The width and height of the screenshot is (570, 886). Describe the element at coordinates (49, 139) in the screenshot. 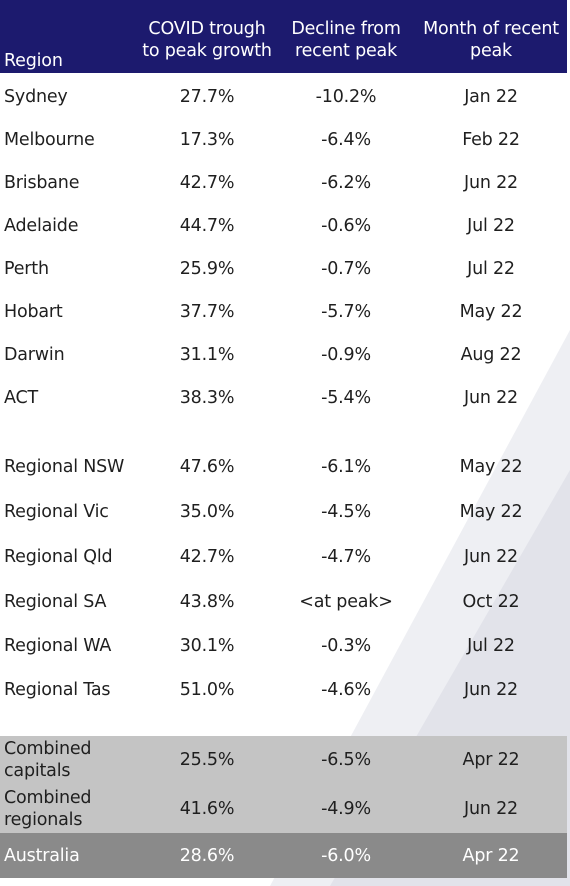

I see `region-name: Melbourne` at that location.